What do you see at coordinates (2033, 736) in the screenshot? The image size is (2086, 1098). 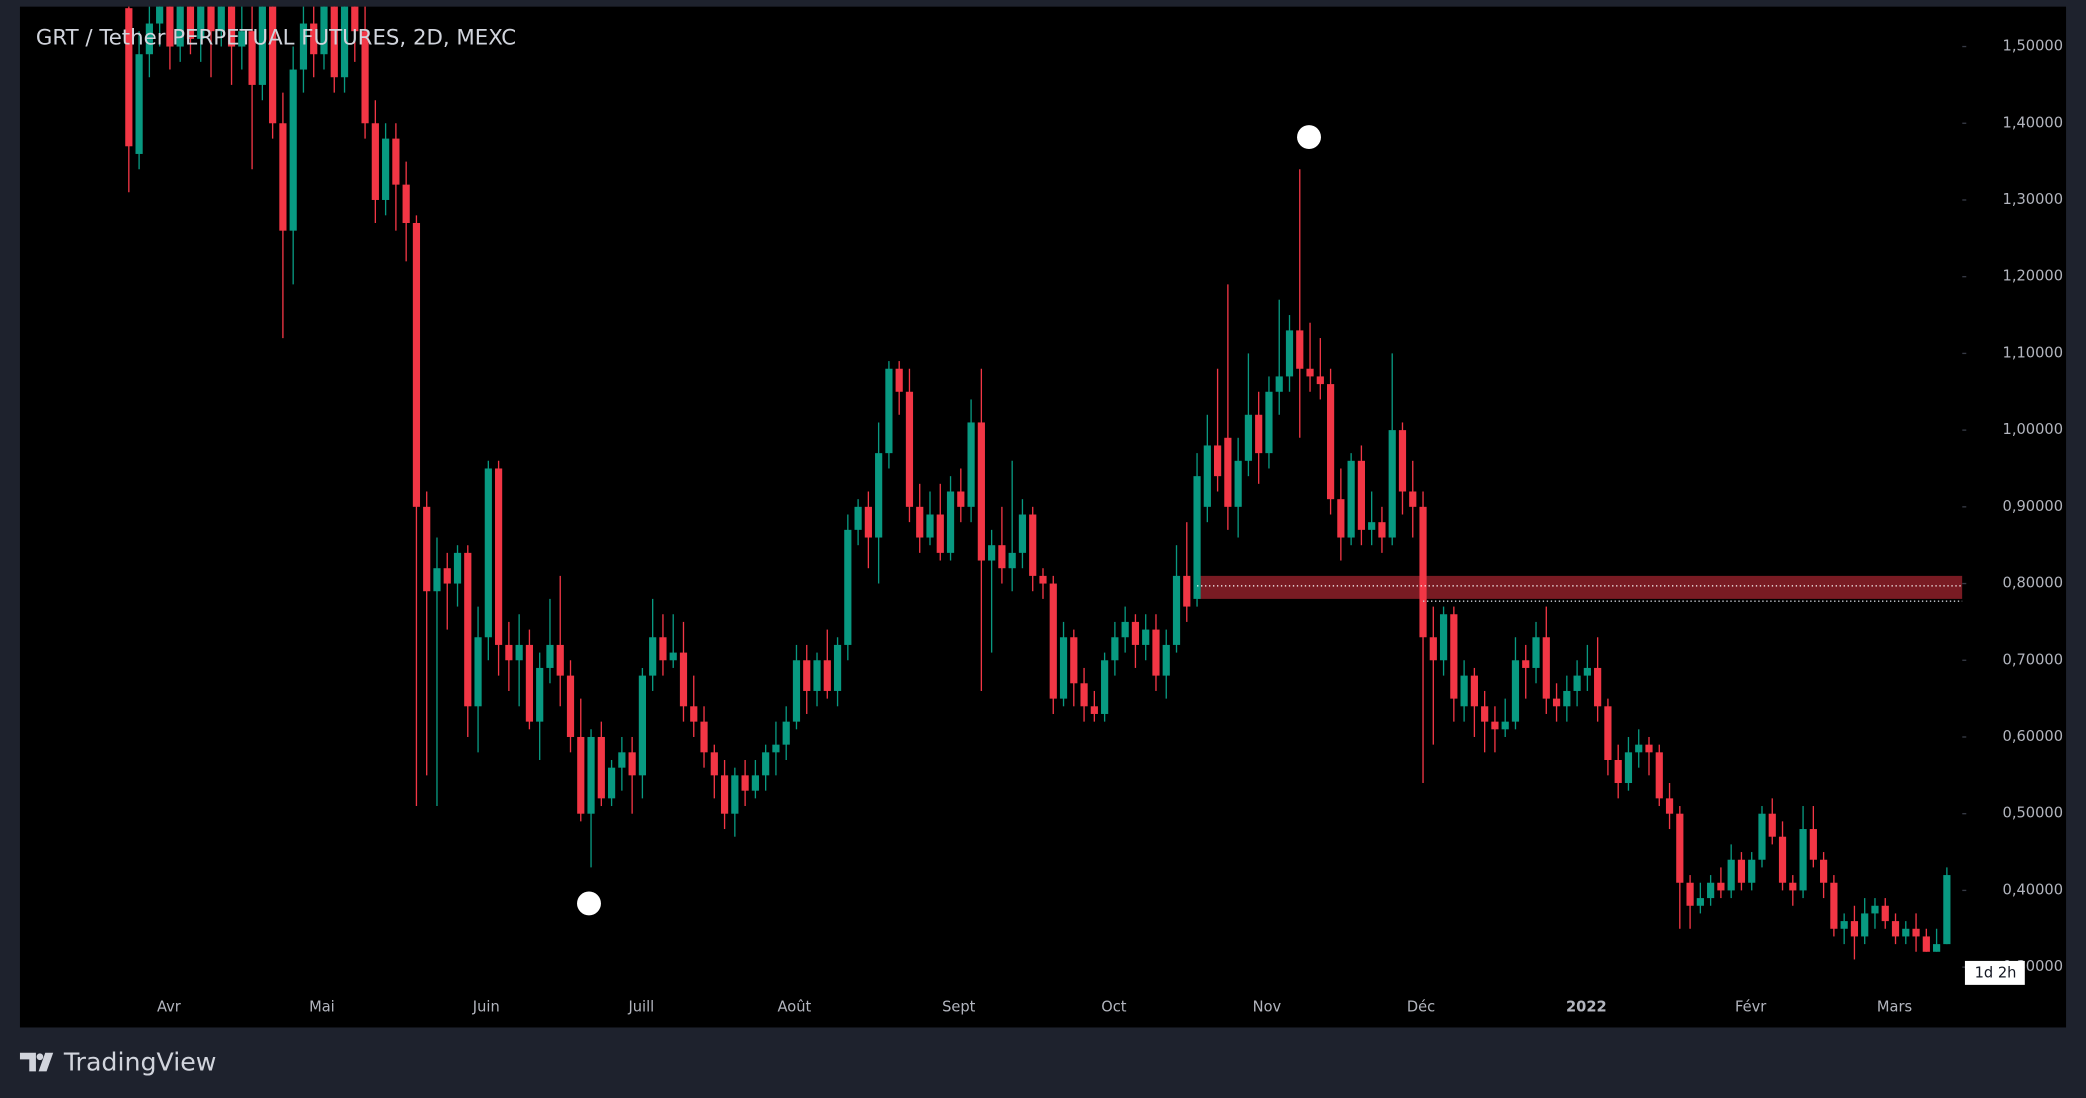 I see `y-tick-label: 0,60000` at bounding box center [2033, 736].